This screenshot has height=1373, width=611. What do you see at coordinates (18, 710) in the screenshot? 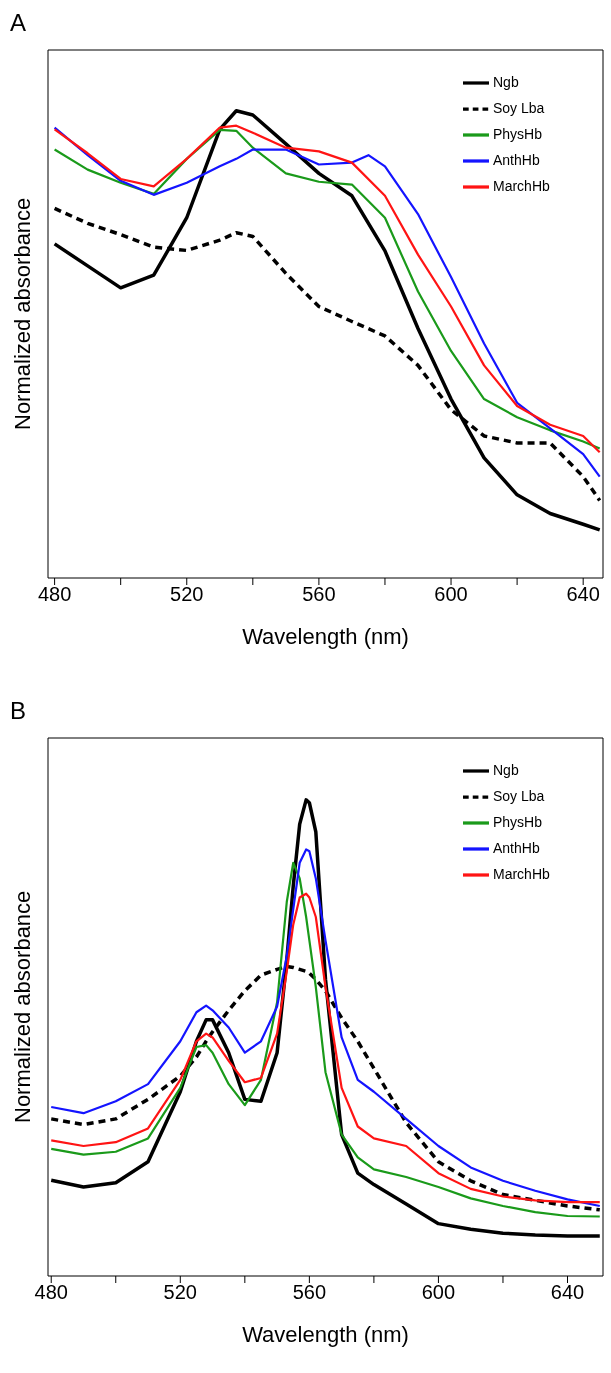
I see `chart-title: B` at bounding box center [18, 710].